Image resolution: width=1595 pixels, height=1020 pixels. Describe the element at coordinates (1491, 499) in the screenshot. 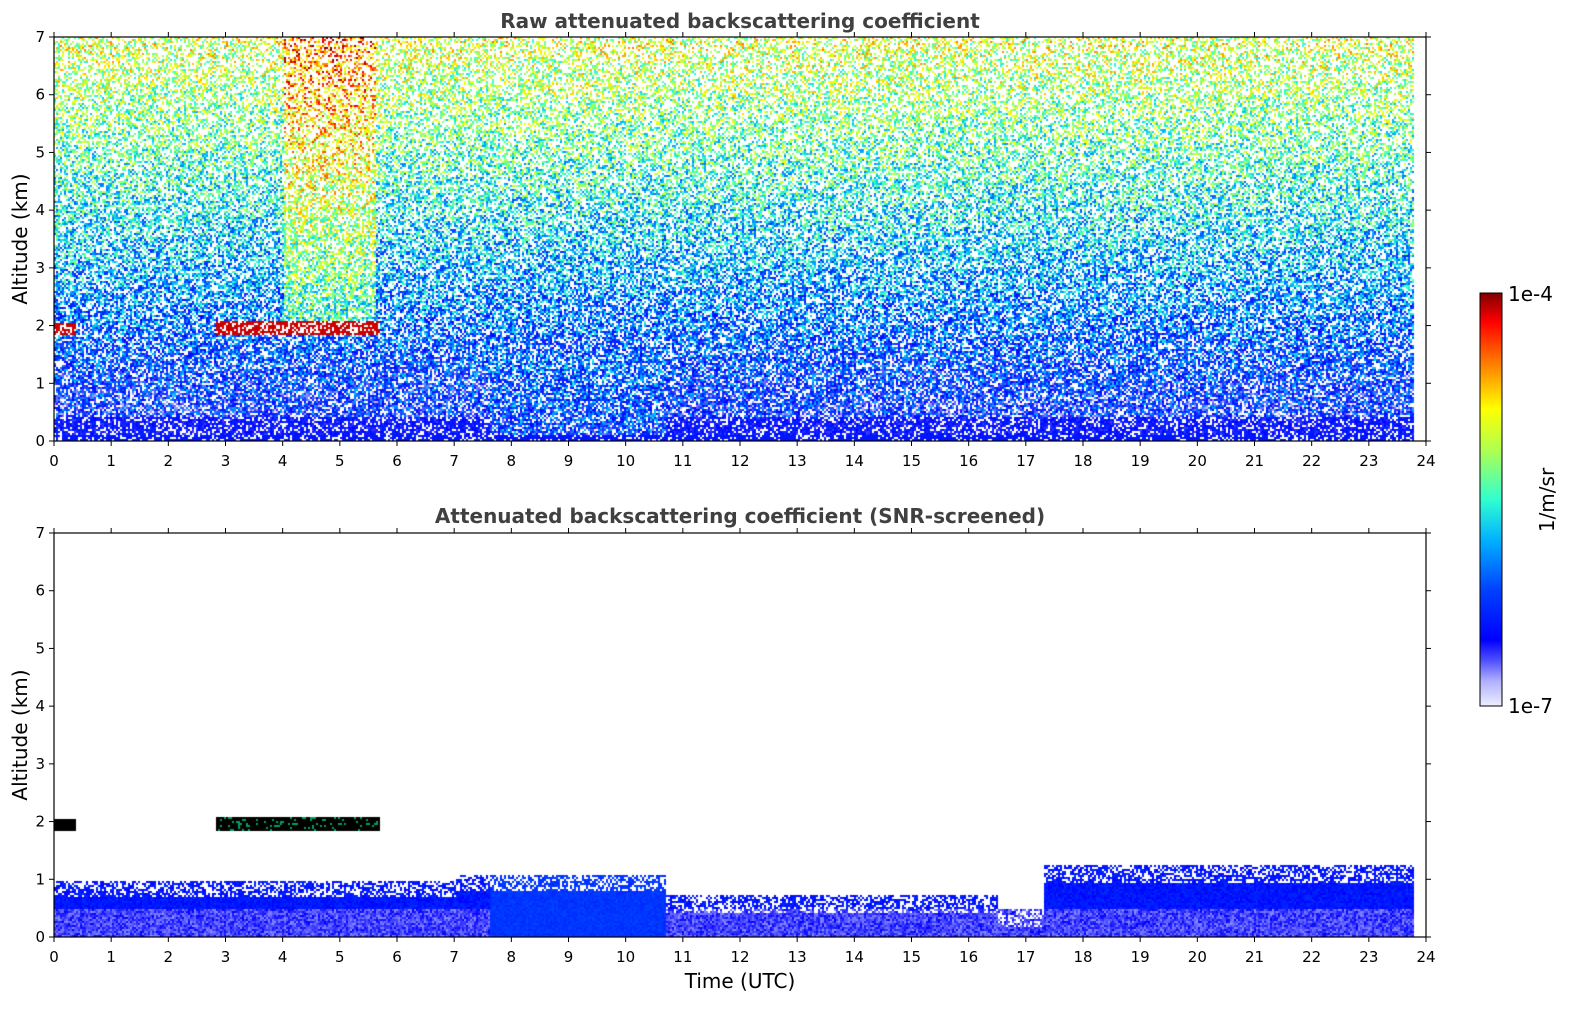

I see `colorbar-gradient` at that location.